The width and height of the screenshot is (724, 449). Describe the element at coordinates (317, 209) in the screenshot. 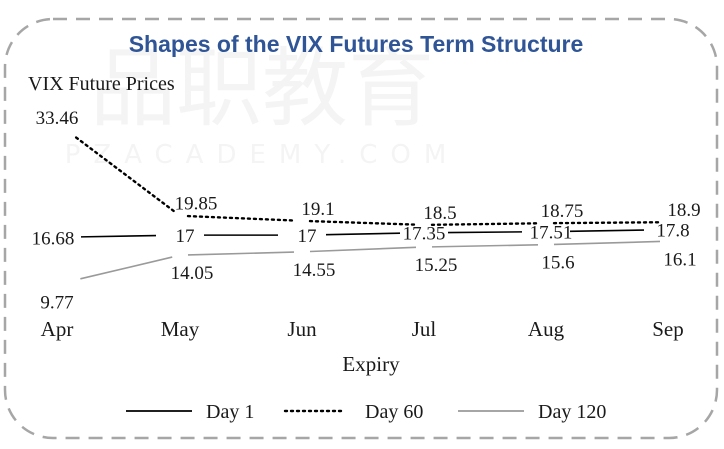

I see `data-label-day-60: 19.1` at that location.